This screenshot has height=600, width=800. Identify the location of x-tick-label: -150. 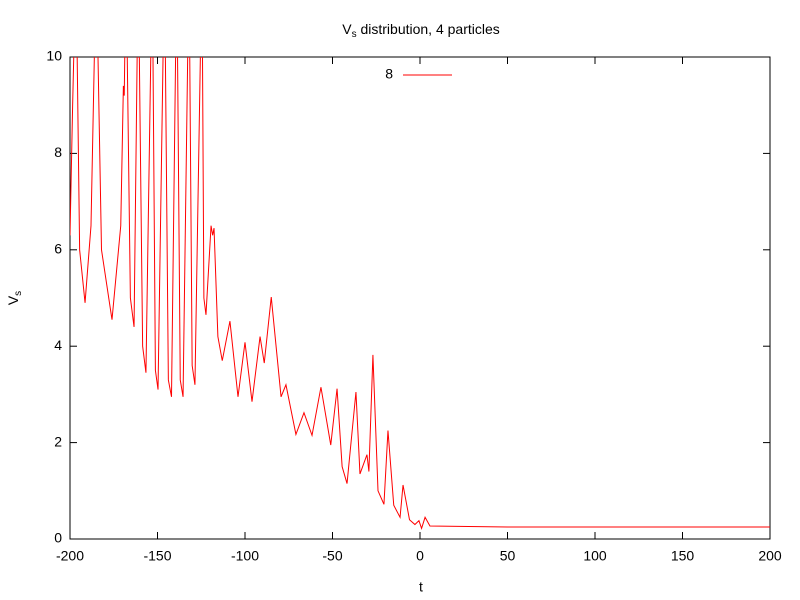
(157, 556).